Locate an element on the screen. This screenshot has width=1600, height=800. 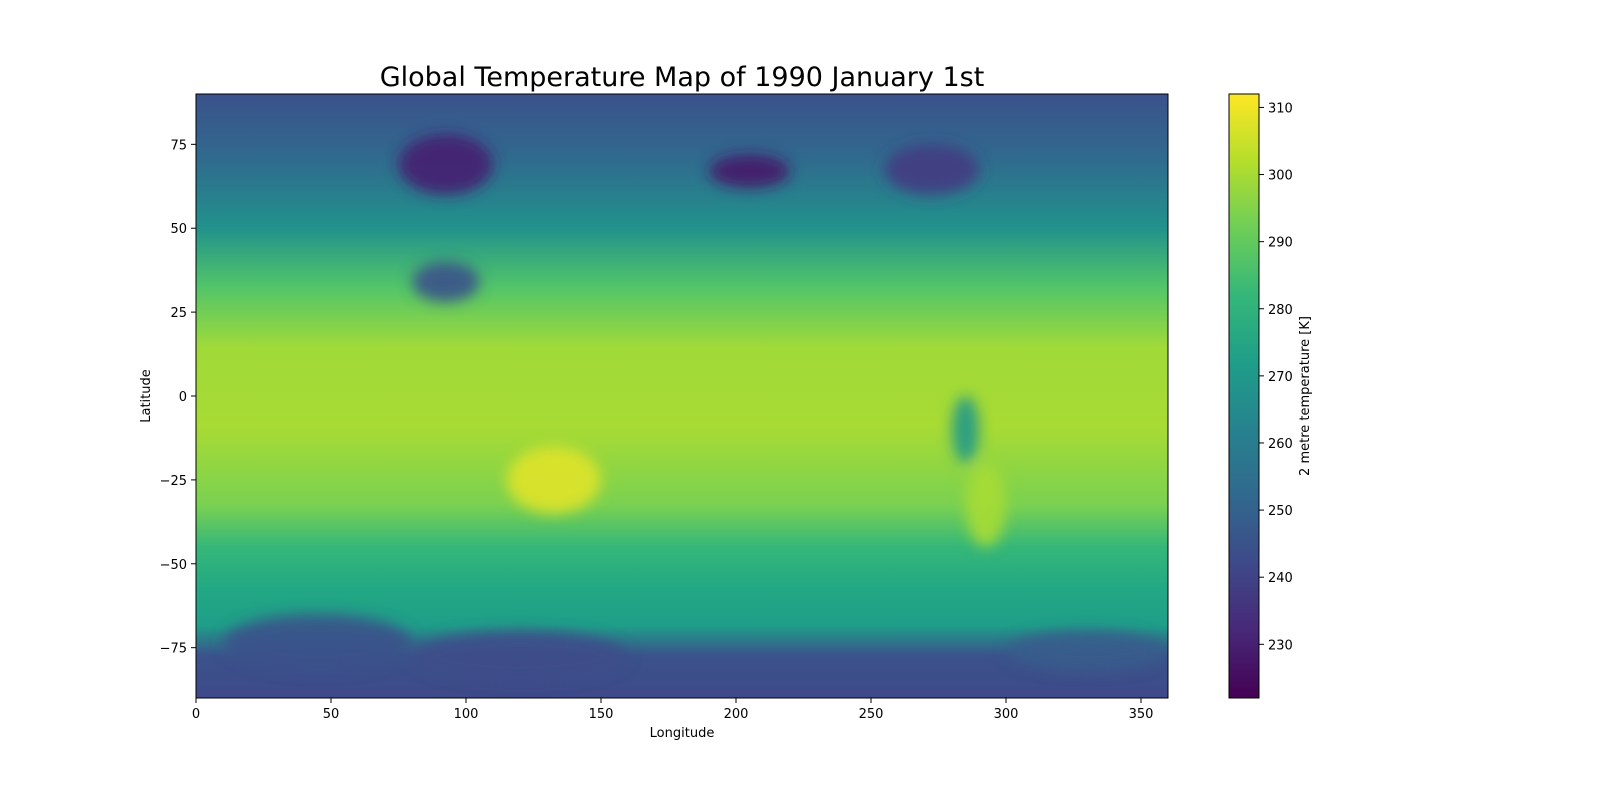
y-tick-label: 0 is located at coordinates (183, 397).